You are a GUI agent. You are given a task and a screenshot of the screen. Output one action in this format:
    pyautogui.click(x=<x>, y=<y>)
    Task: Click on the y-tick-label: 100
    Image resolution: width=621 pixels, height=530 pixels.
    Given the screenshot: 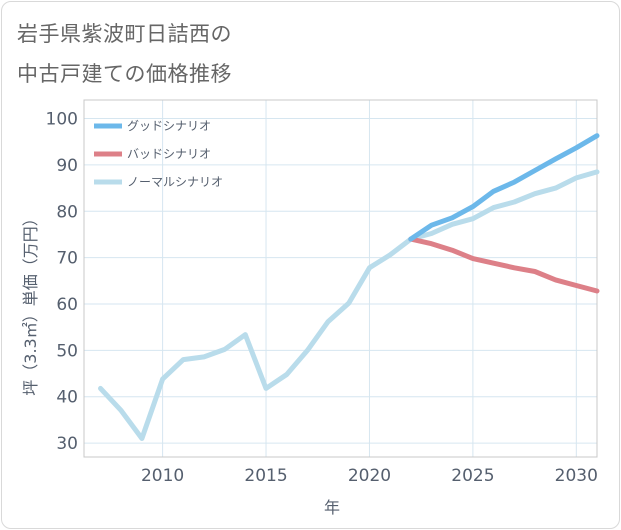 What is the action you would take?
    pyautogui.click(x=62, y=120)
    